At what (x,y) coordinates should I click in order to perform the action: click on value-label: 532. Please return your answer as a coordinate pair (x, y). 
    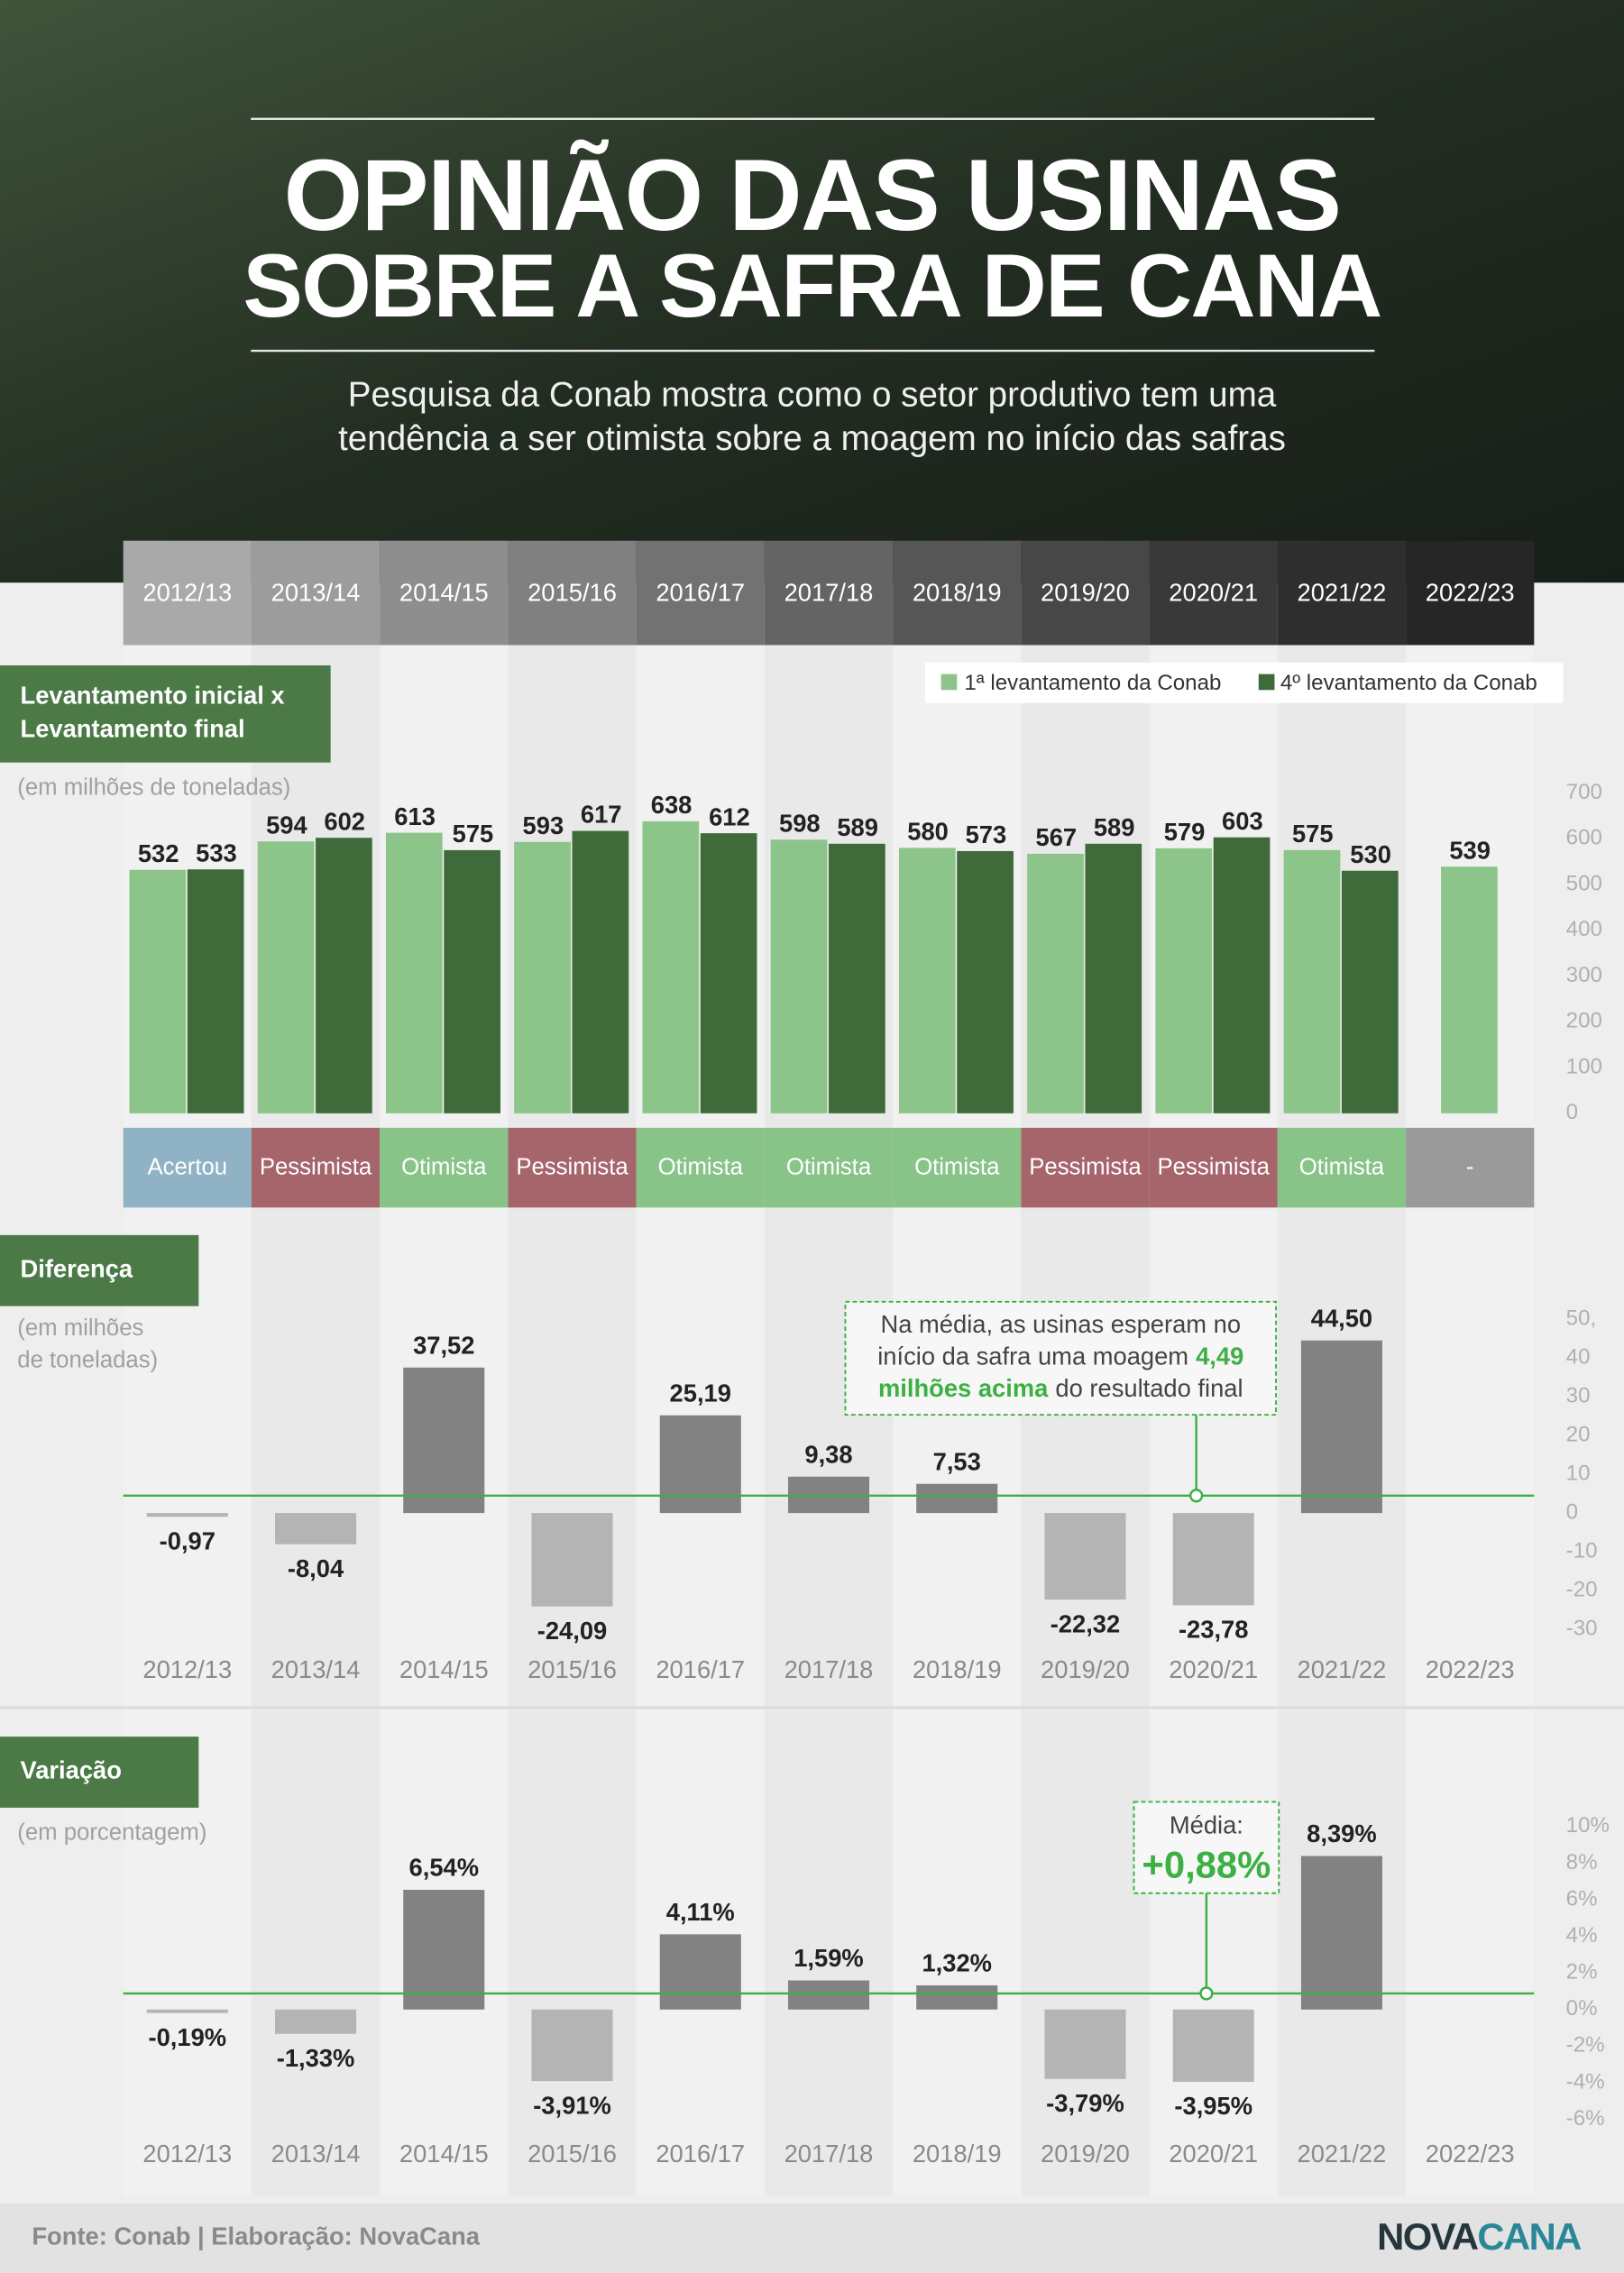
    Looking at the image, I should click on (158, 853).